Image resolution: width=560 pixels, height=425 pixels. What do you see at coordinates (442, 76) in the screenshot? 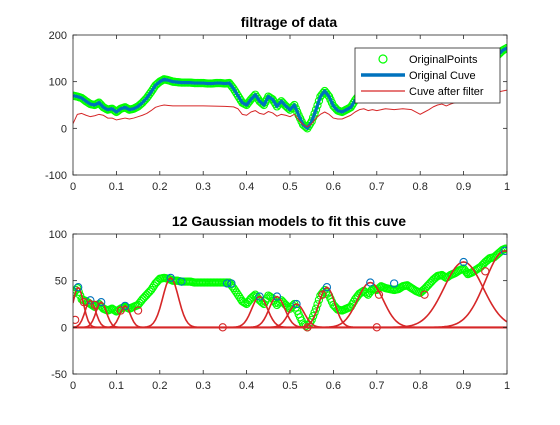
I see `legend-label: Original Cuve` at bounding box center [442, 76].